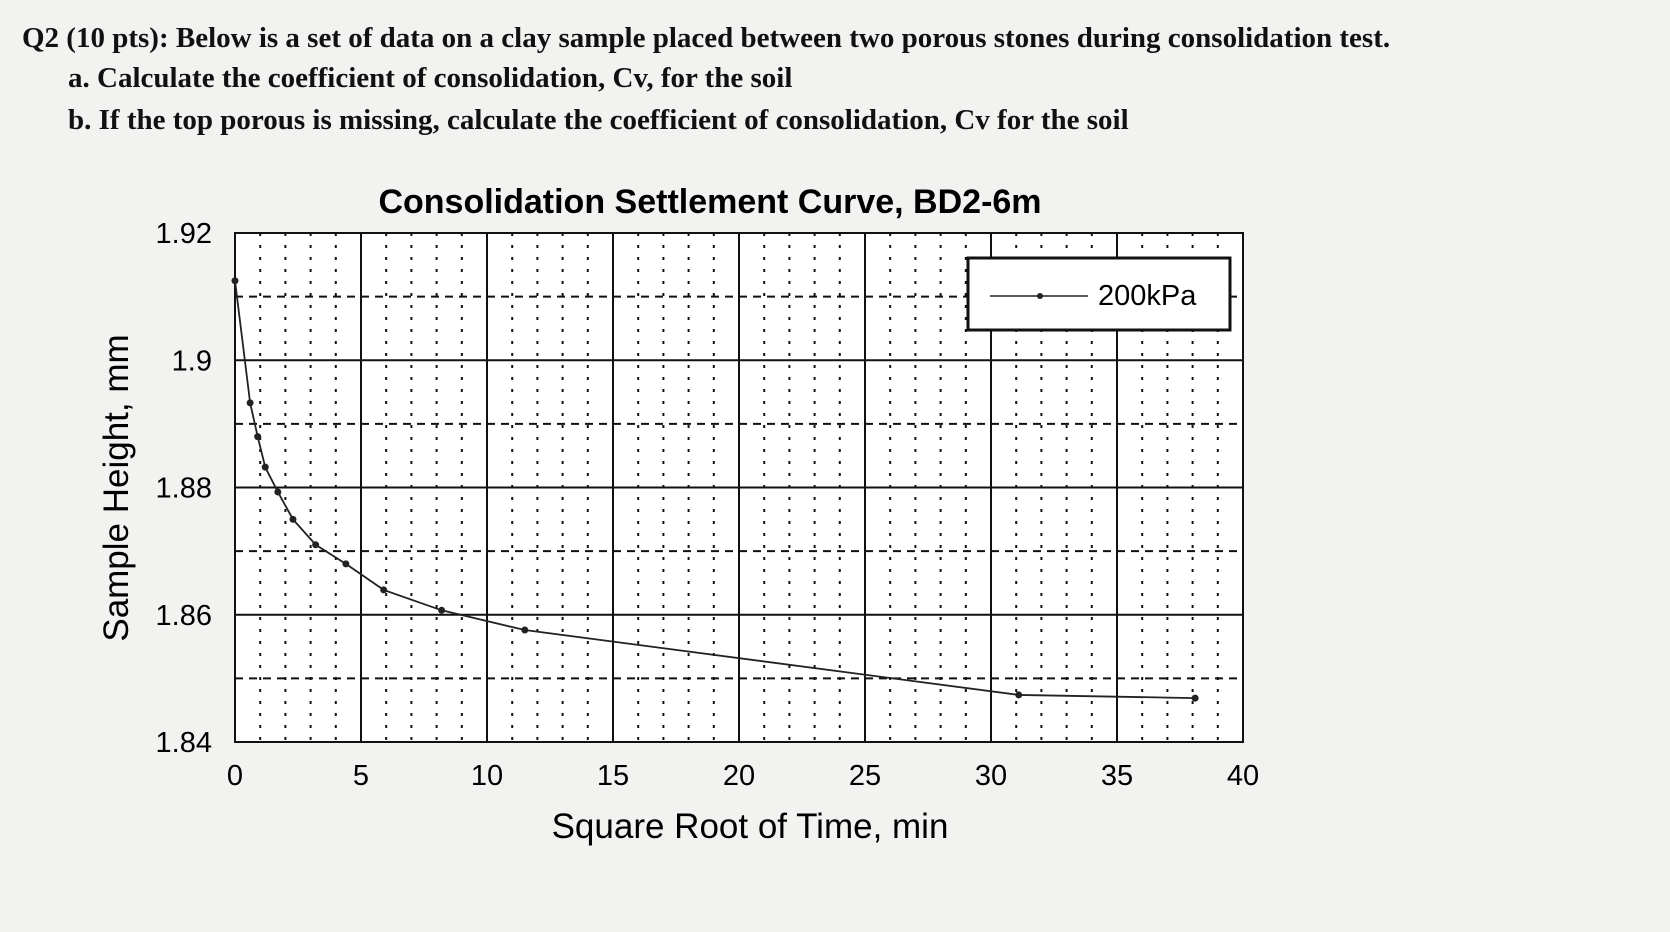  I want to click on x-ticks: 0 5 10 15 20 25 30 35 40, so click(743, 776).